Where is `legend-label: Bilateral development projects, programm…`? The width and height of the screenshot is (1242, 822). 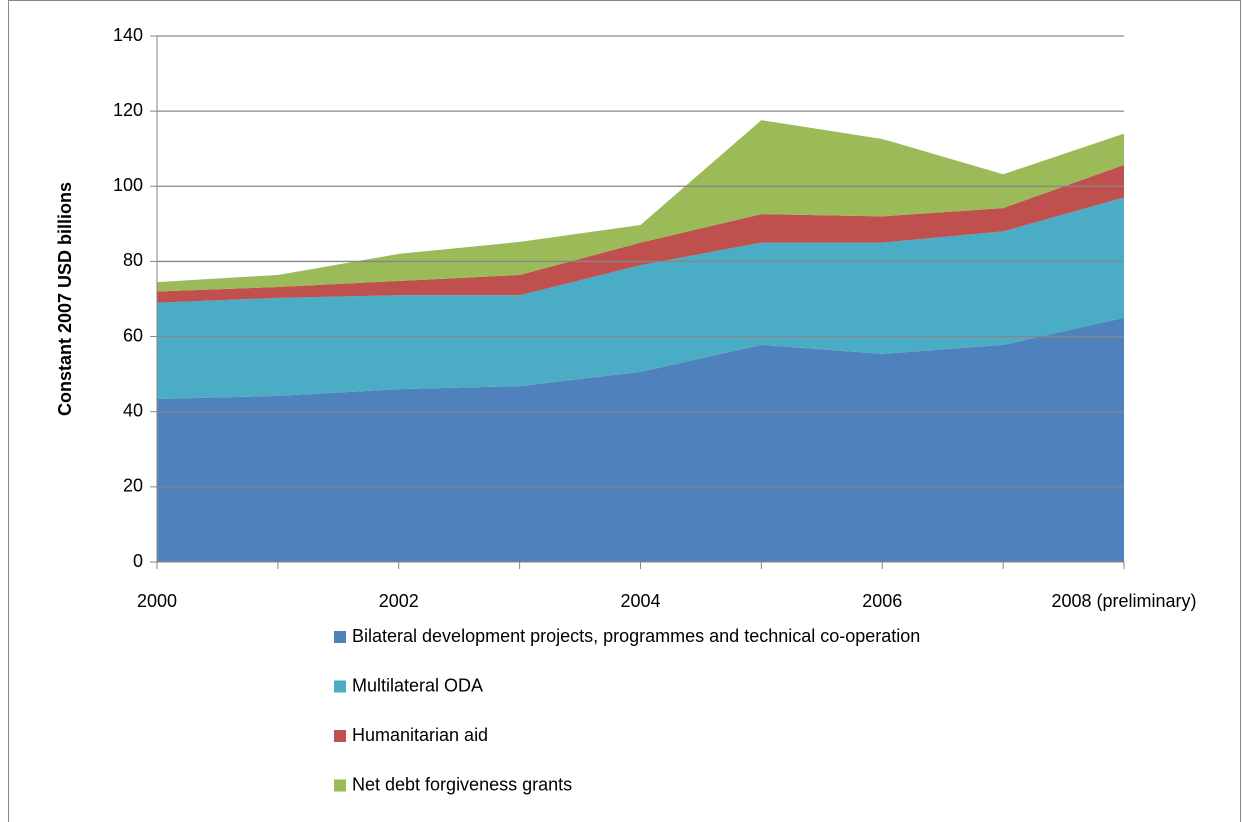 legend-label: Bilateral development projects, programm… is located at coordinates (636, 636).